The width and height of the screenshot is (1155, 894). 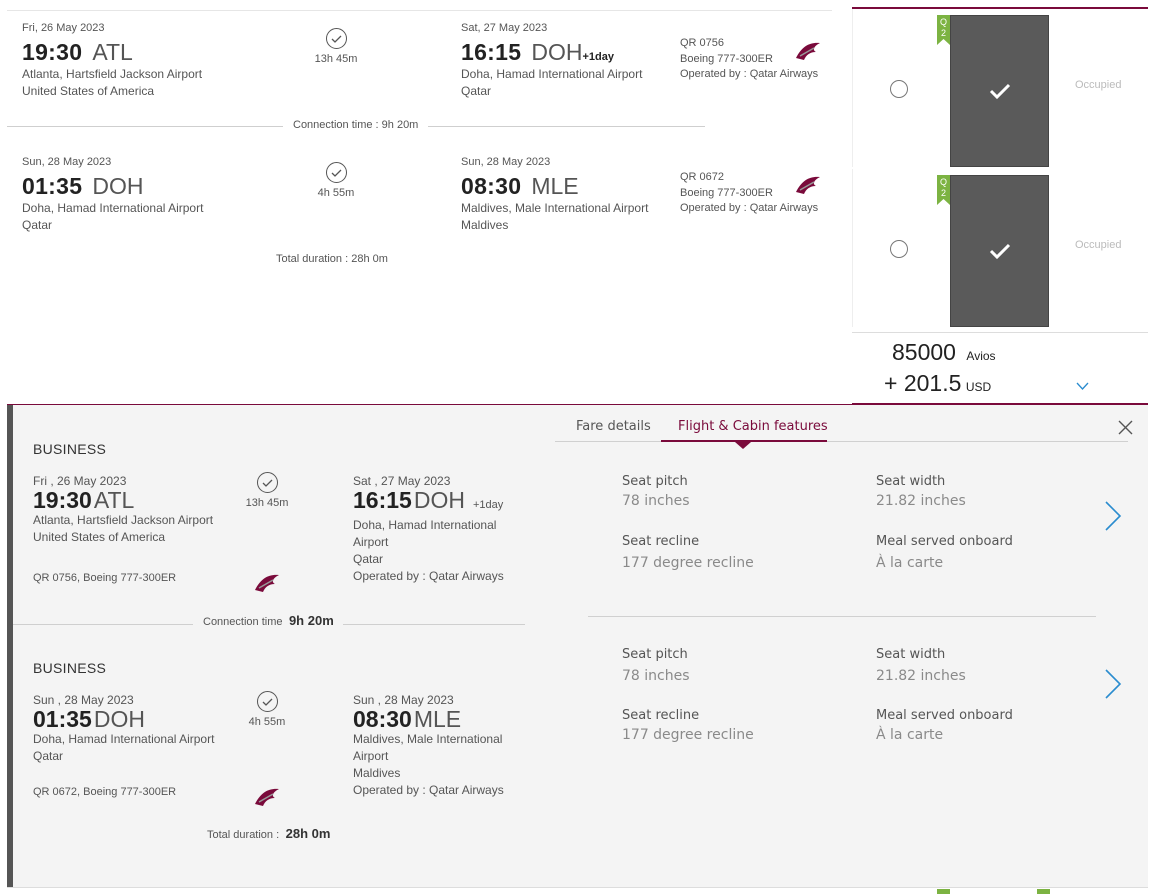 What do you see at coordinates (118, 186) in the screenshot?
I see `seg2-dep-code: DOH` at bounding box center [118, 186].